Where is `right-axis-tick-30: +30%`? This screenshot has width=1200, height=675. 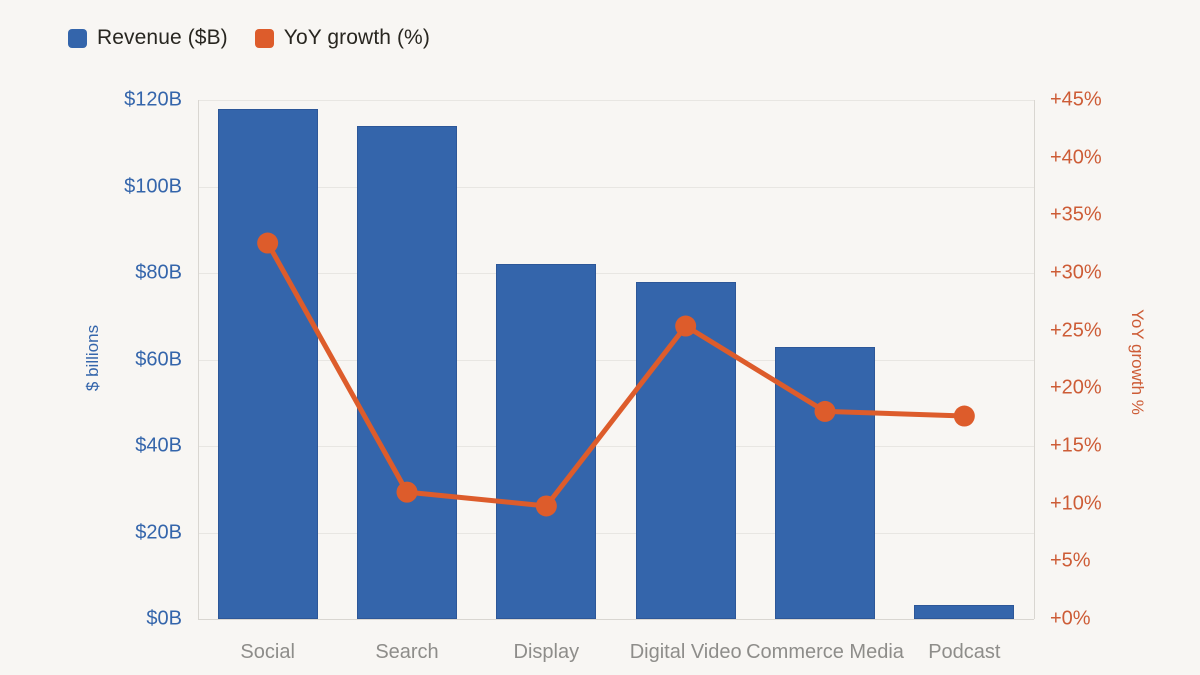
right-axis-tick-30: +30% is located at coordinates (1076, 272).